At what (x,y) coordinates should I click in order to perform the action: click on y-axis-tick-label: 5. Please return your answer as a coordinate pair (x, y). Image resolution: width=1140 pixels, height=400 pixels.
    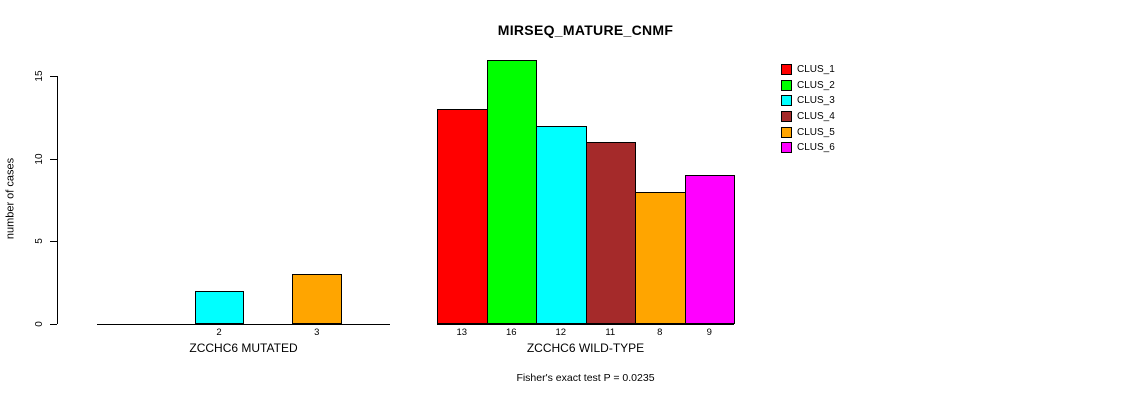
    Looking at the image, I should click on (39, 241).